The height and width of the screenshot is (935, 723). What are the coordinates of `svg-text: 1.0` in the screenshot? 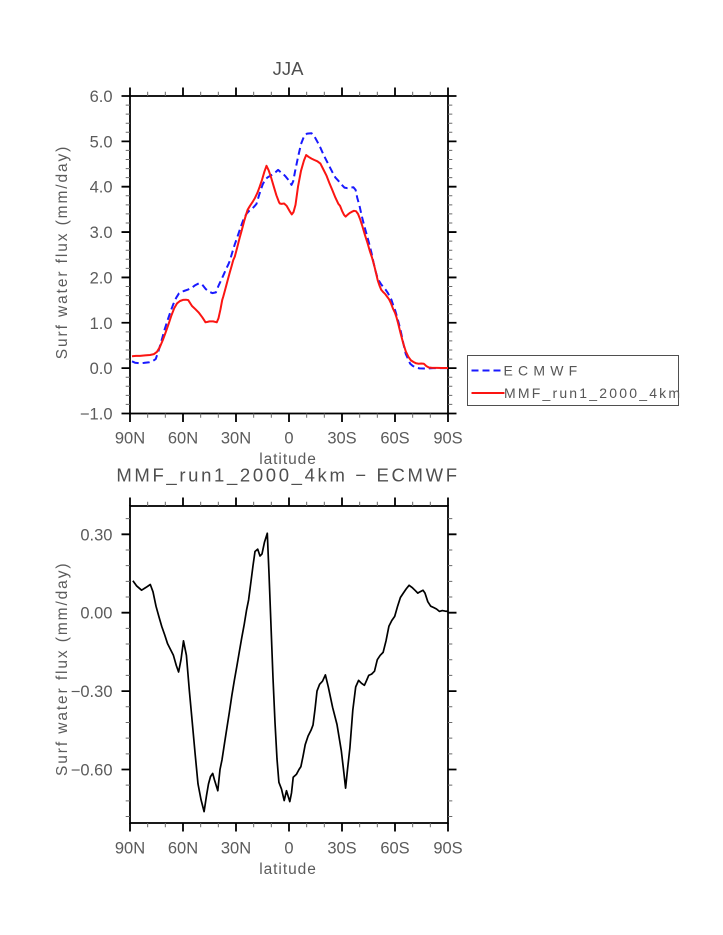 It's located at (101, 324).